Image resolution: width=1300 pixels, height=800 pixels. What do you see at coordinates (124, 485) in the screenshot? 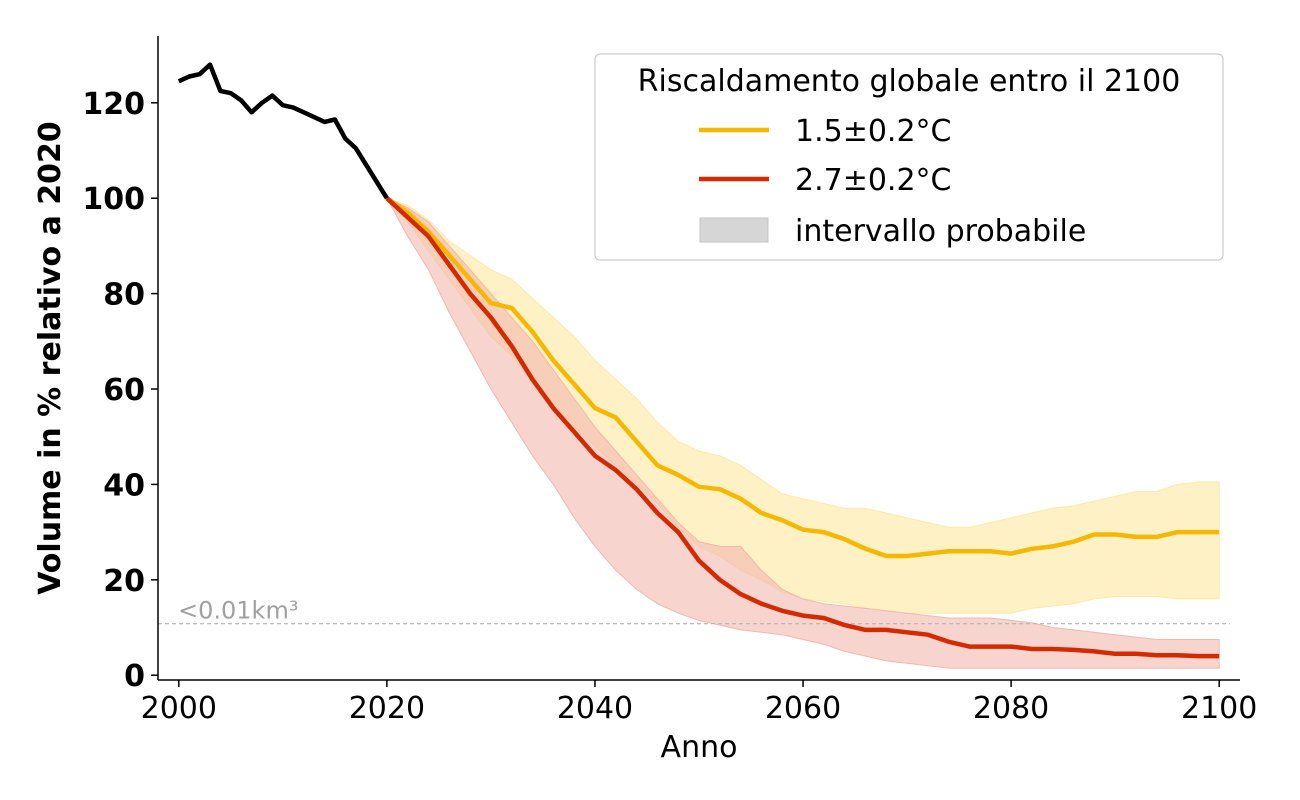
I see `y-tick-label: 40` at bounding box center [124, 485].